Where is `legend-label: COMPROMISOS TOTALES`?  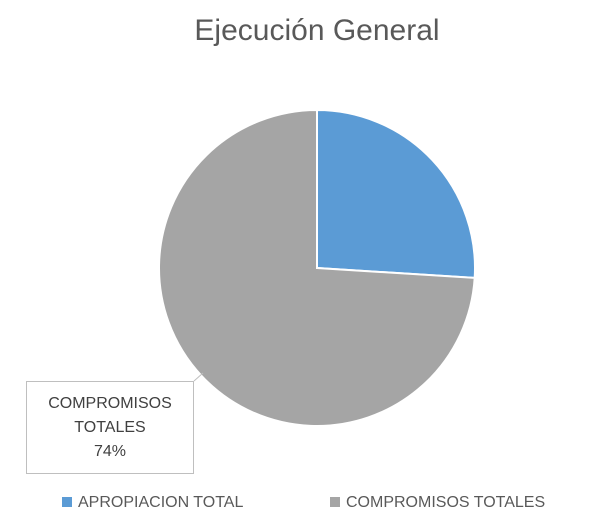 legend-label: COMPROMISOS TOTALES is located at coordinates (445, 502).